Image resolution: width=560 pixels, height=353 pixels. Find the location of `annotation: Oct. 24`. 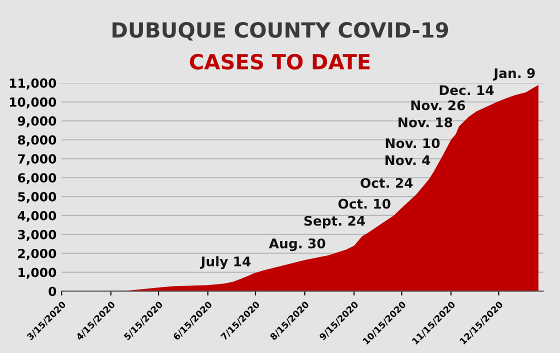

annotation: Oct. 24 is located at coordinates (386, 183).